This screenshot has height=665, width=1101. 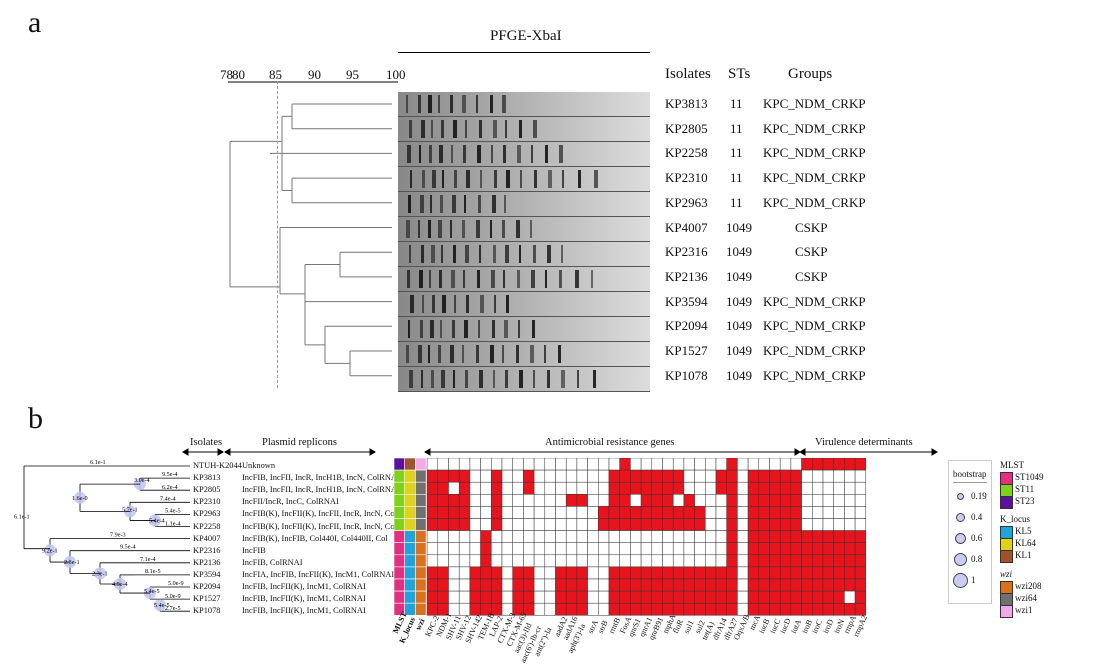 I want to click on legend-swatch, so click(x=1006, y=611).